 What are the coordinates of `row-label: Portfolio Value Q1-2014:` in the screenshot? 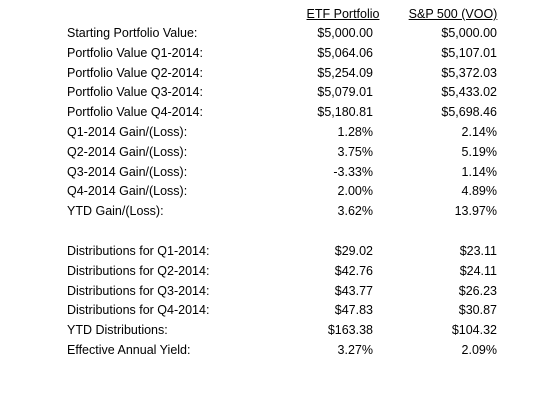 It's located at (135, 52).